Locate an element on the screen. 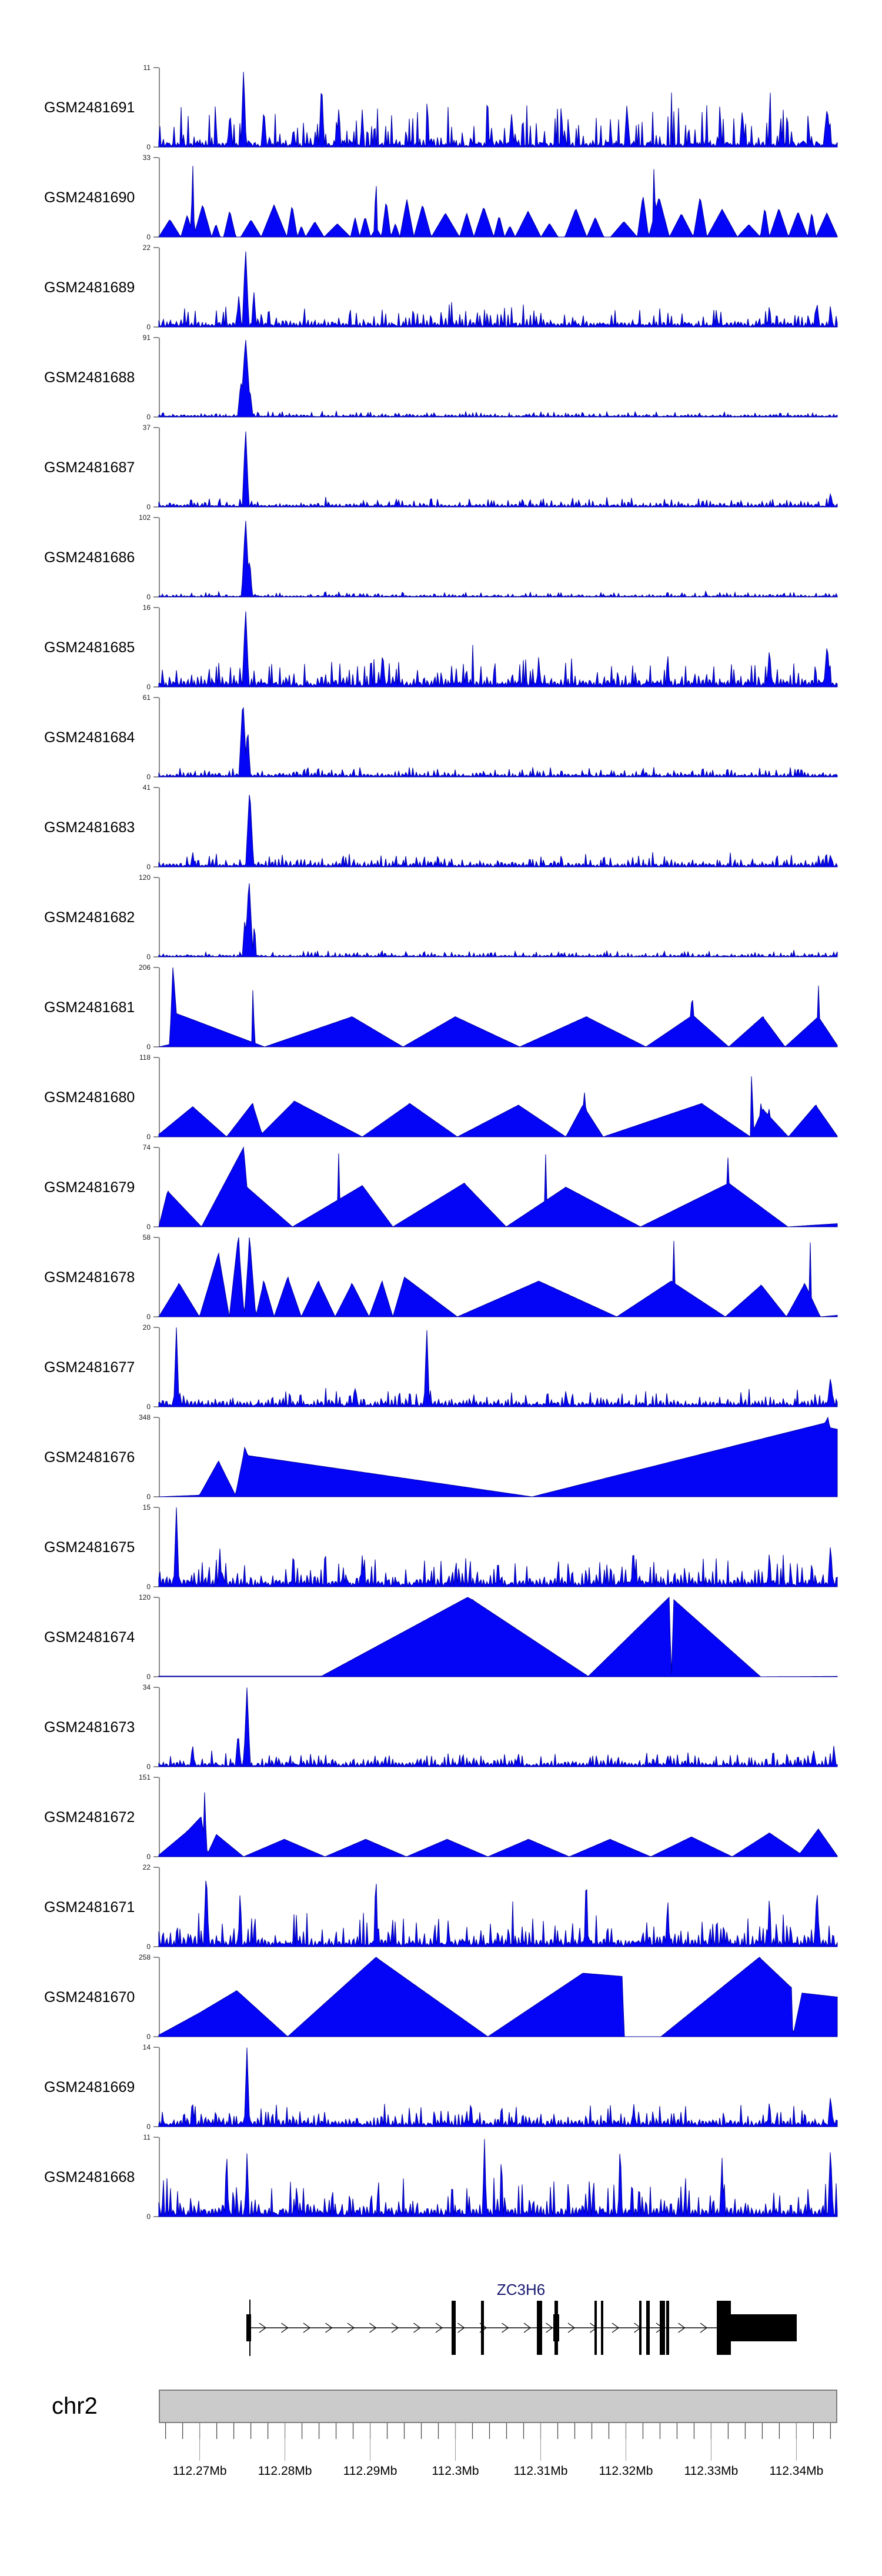  track-ymax-value: 118 is located at coordinates (145, 1057).